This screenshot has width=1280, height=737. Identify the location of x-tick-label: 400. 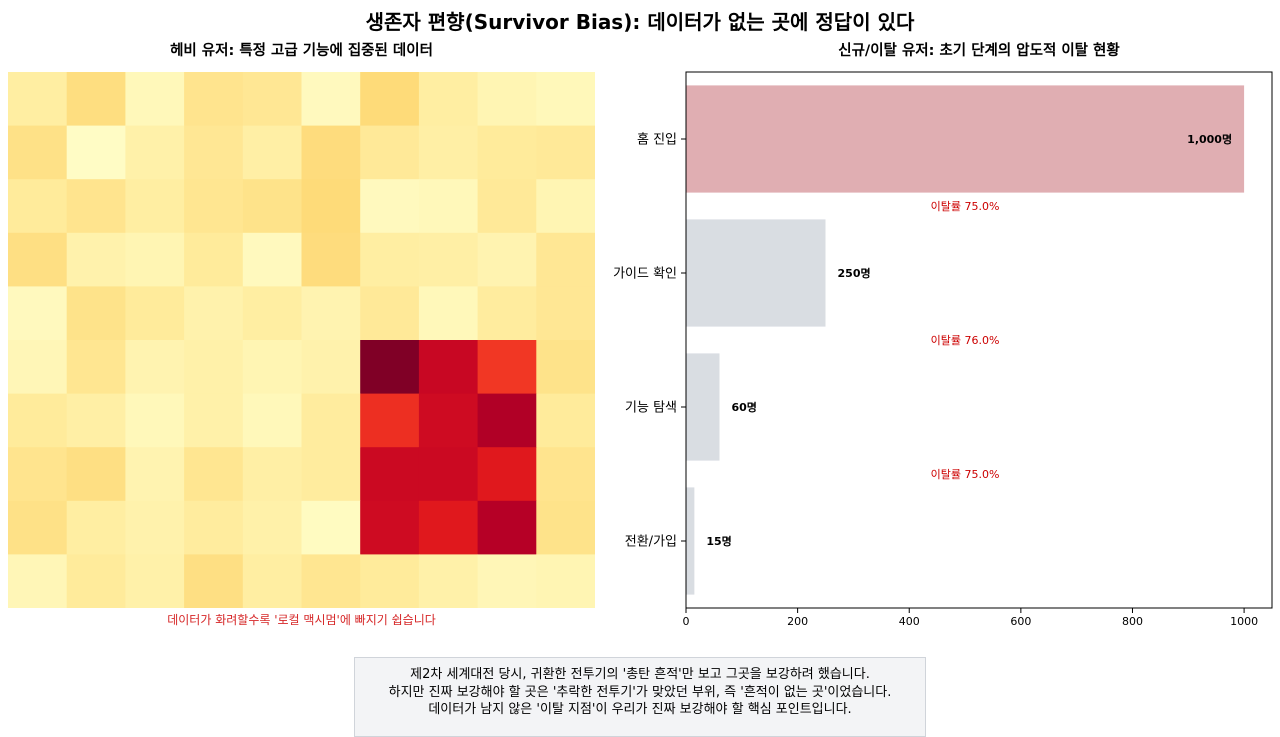
(909, 621).